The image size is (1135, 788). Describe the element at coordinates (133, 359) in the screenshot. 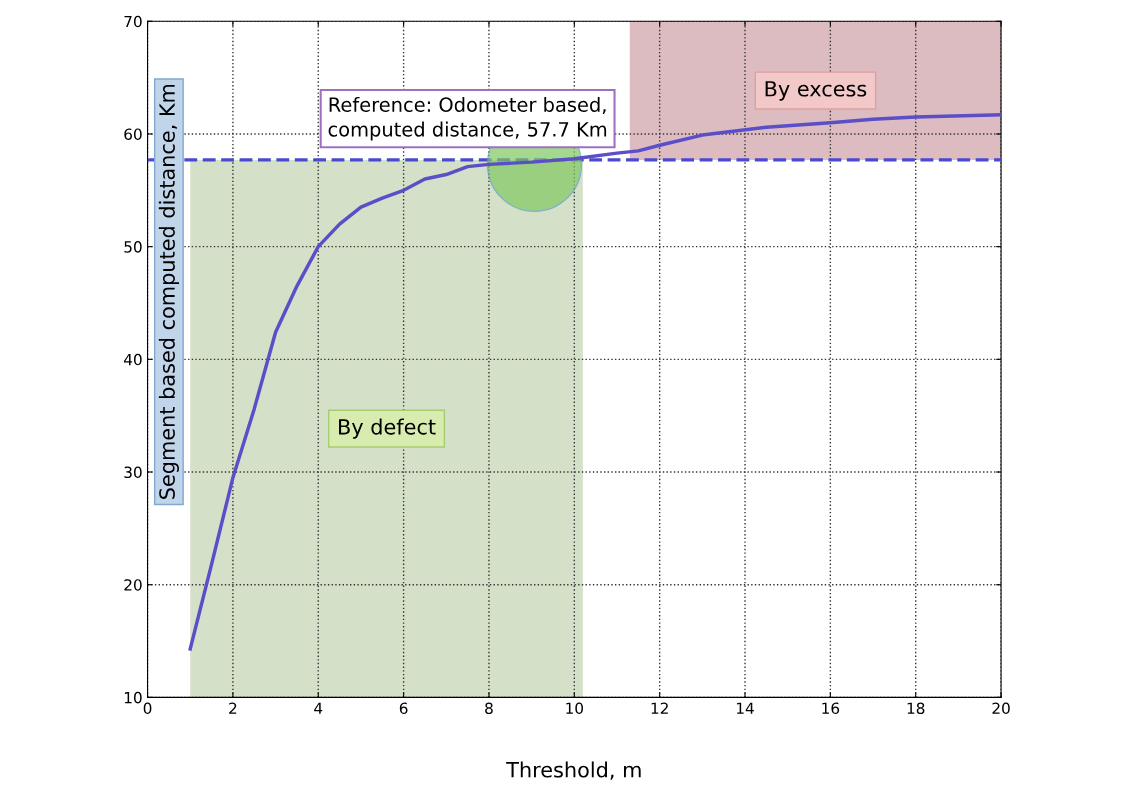

I see `y-tick-label: 40` at that location.